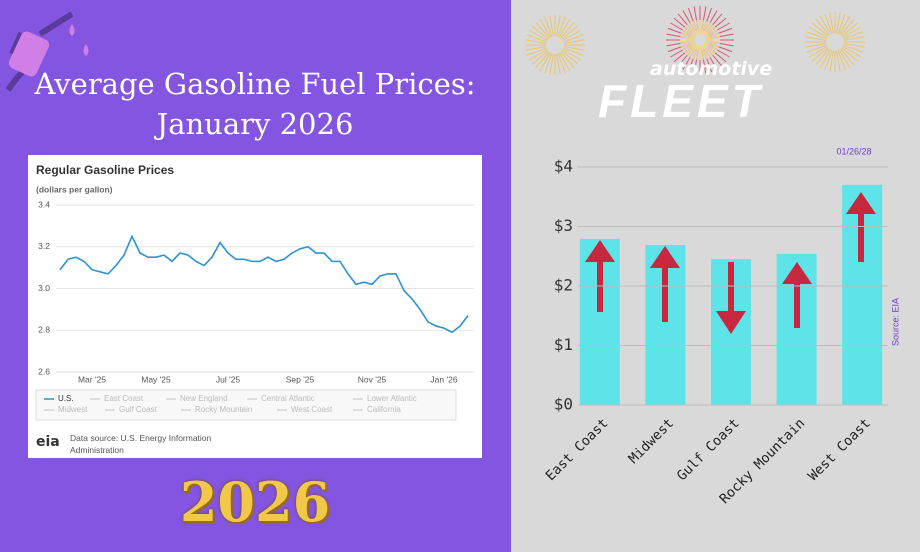  What do you see at coordinates (44, 246) in the screenshot?
I see `y-tick-label: 3.2` at bounding box center [44, 246].